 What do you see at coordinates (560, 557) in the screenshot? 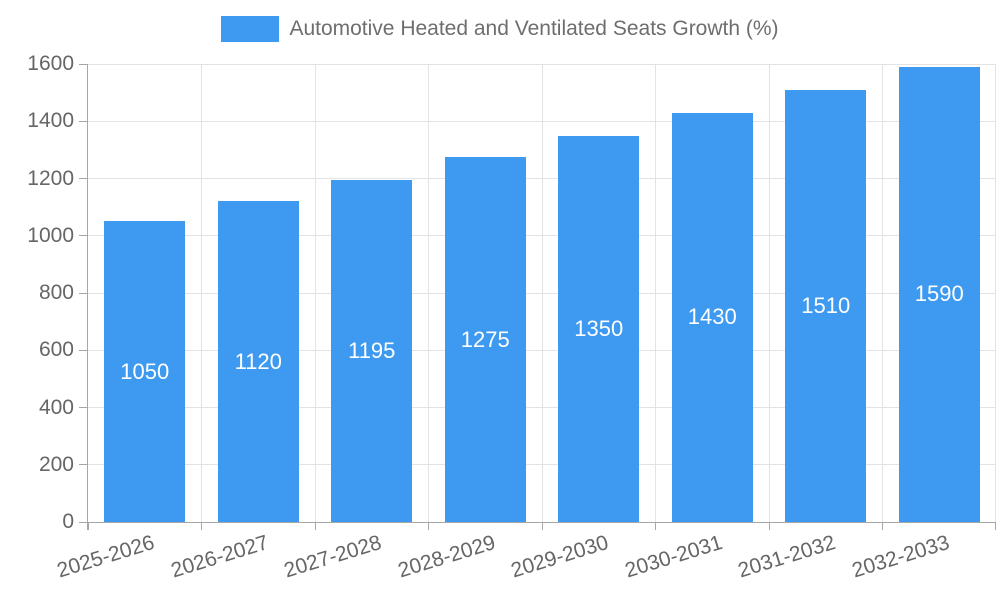
I see `x-axis-tick-label: 2029-2030` at bounding box center [560, 557].